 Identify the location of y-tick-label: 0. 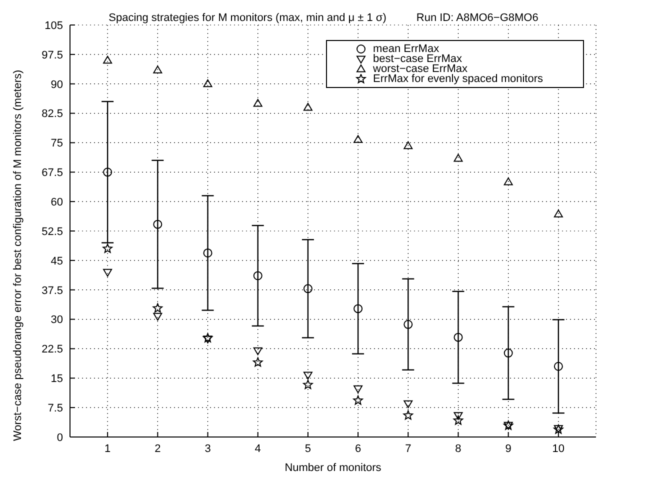
(59, 438).